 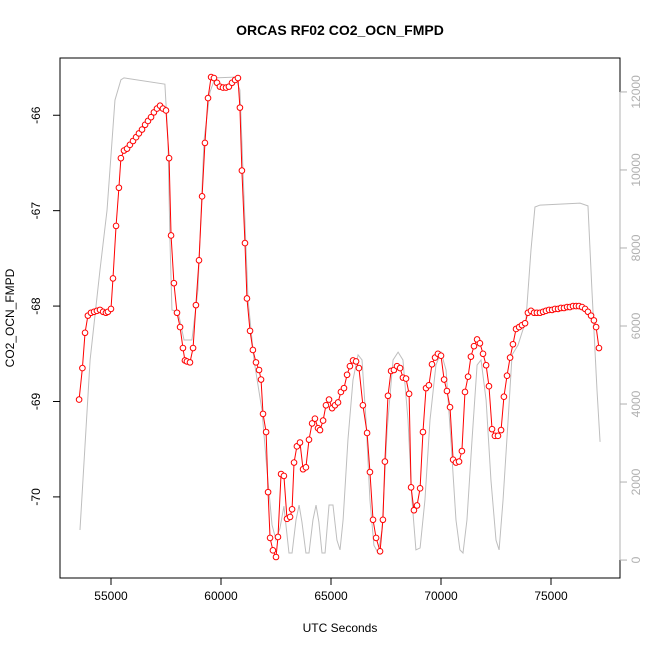 What do you see at coordinates (441, 596) in the screenshot?
I see `x-tick-label: 70000` at bounding box center [441, 596].